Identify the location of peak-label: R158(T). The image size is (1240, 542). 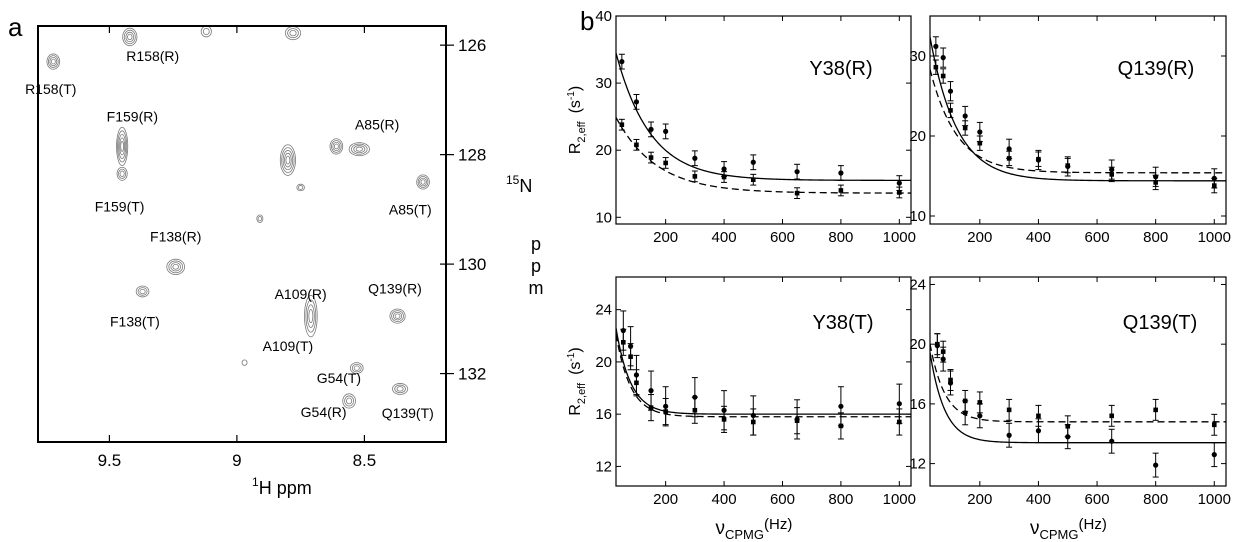
(50, 89).